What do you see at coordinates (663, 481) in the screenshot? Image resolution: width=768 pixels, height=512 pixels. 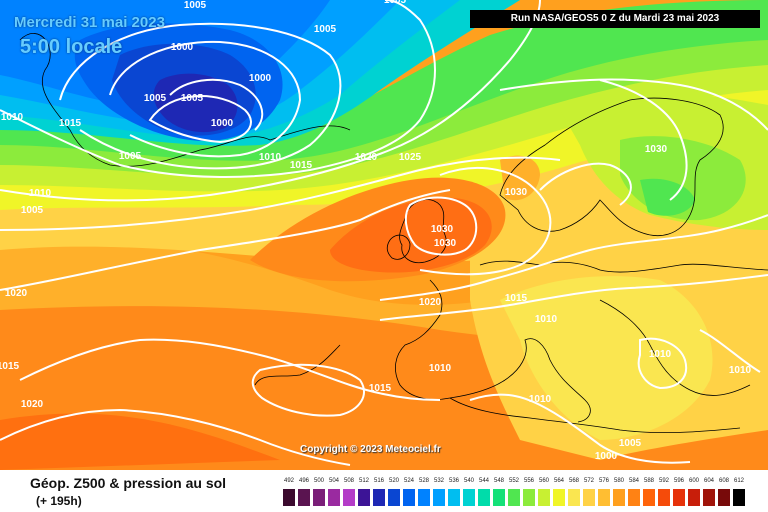 I see `legend-value: 592` at bounding box center [663, 481].